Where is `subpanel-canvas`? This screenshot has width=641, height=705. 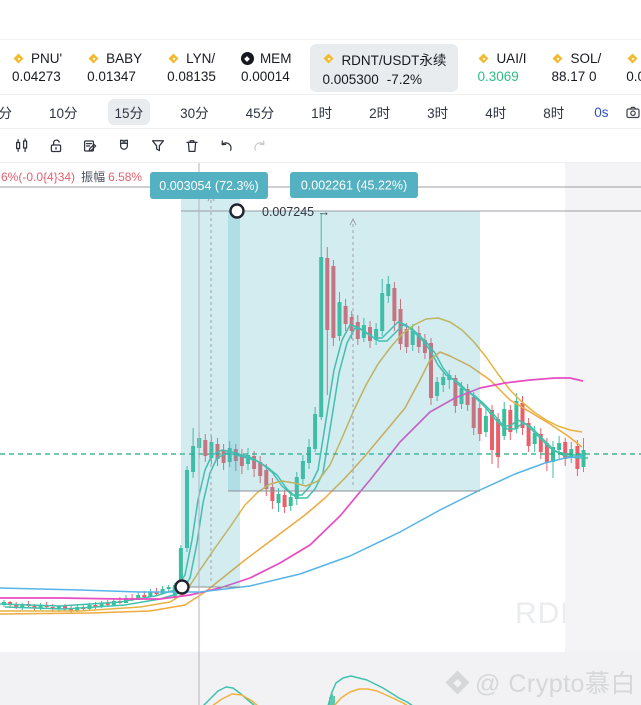 subpanel-canvas is located at coordinates (320, 678).